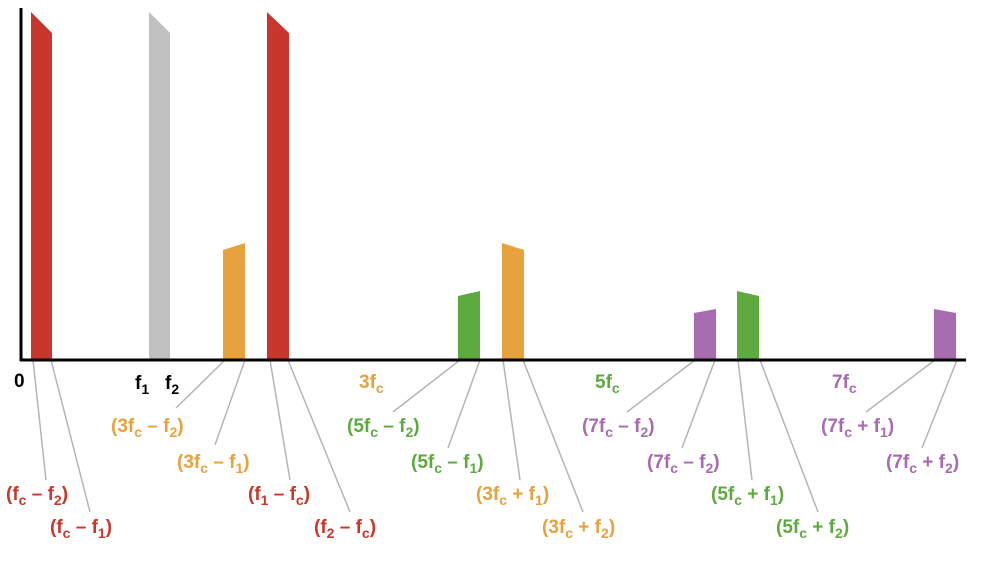 Image resolution: width=986 pixels, height=561 pixels. Describe the element at coordinates (383, 428) in the screenshot. I see `label-5fc-minus-f2: (5fc – f2)` at that location.